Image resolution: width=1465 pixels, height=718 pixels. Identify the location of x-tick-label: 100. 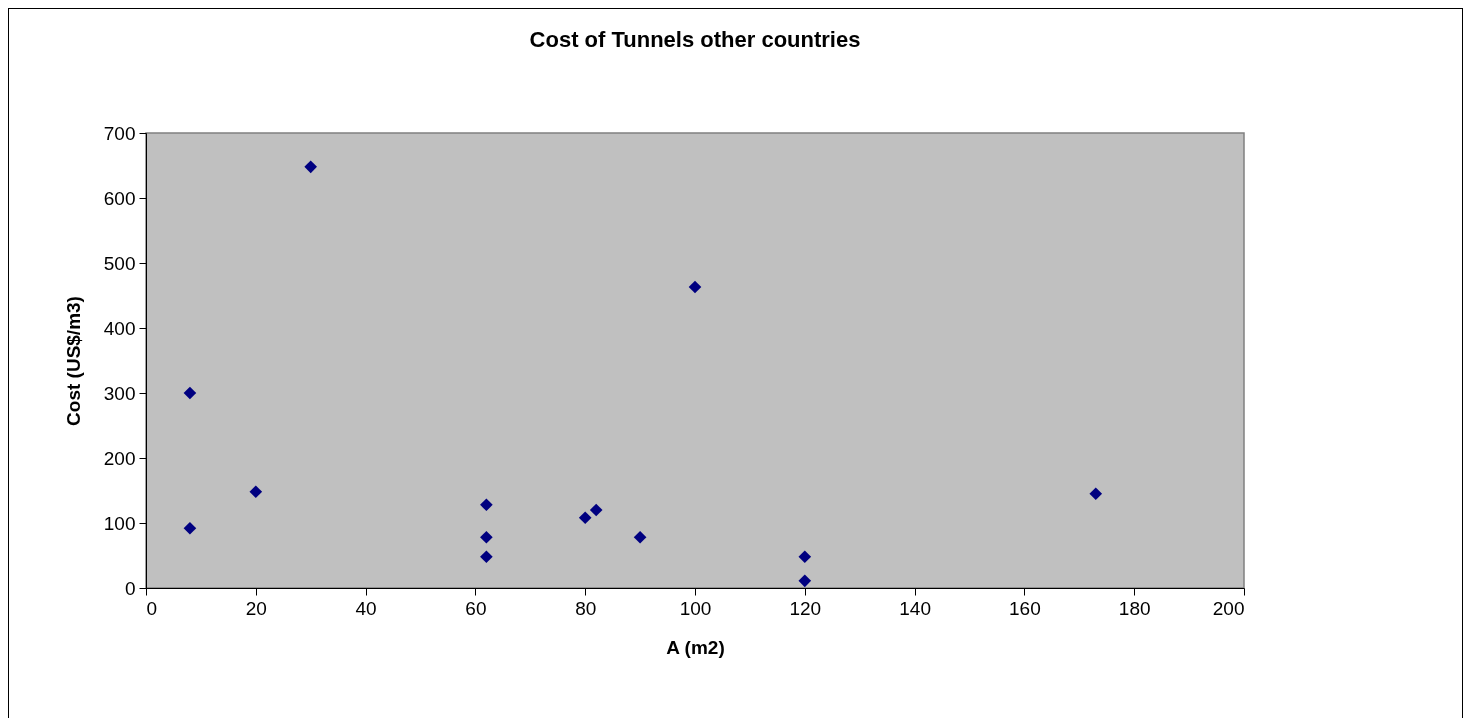
(695, 608).